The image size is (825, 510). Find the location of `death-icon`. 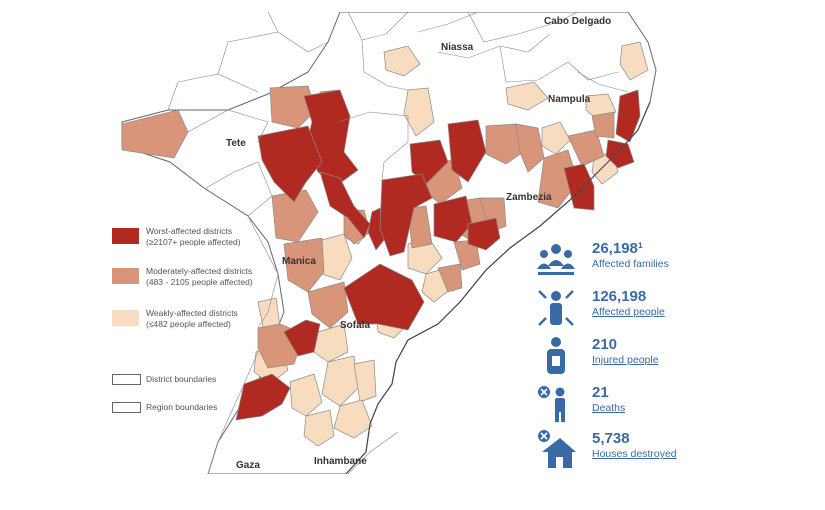

death-icon is located at coordinates (551, 404).